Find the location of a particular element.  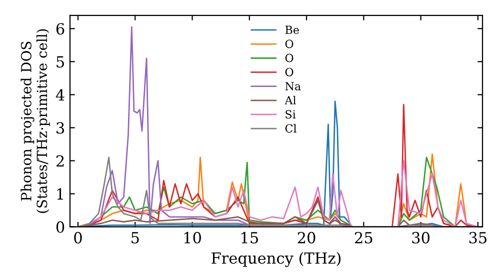

x-tick-label: 30 is located at coordinates (421, 238).